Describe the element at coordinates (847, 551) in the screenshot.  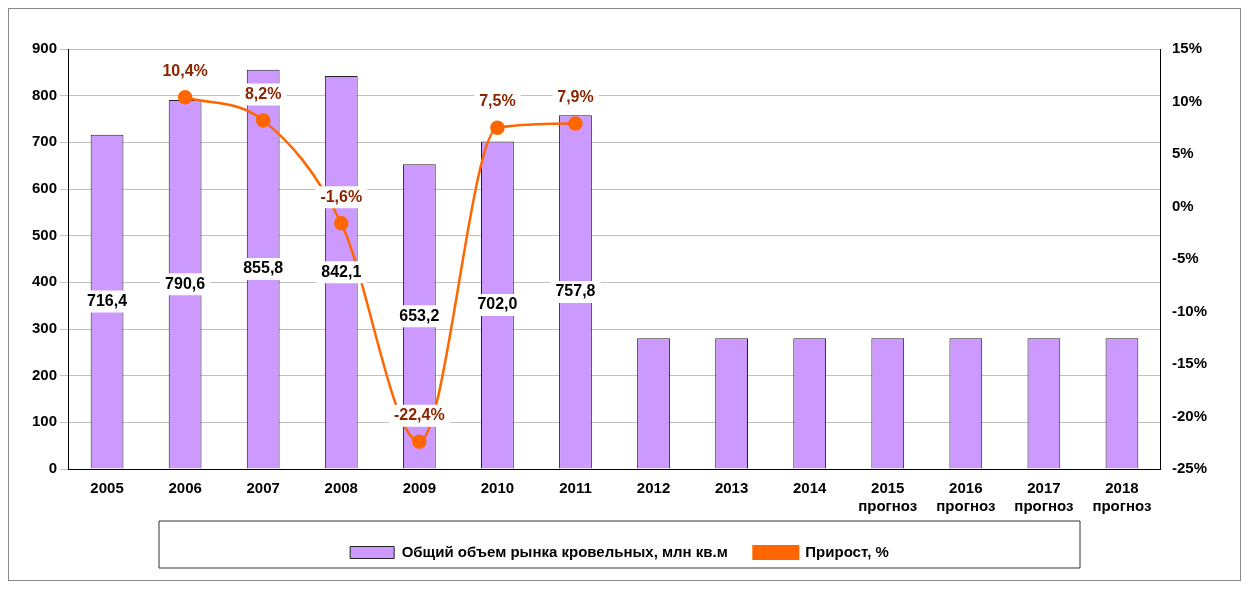
I see `legend-label: Прирост, %` at that location.